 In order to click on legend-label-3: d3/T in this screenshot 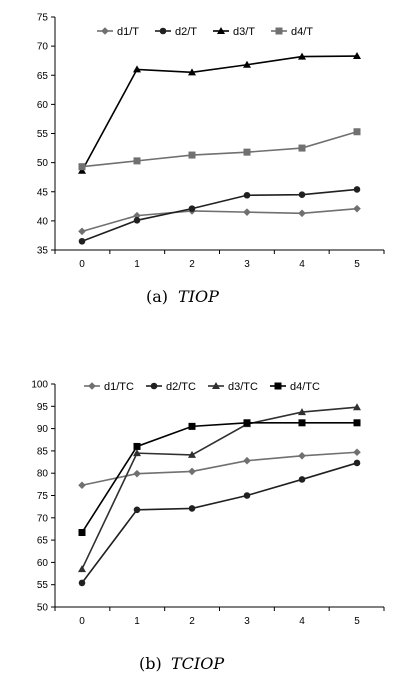, I will do `click(244, 32)`.